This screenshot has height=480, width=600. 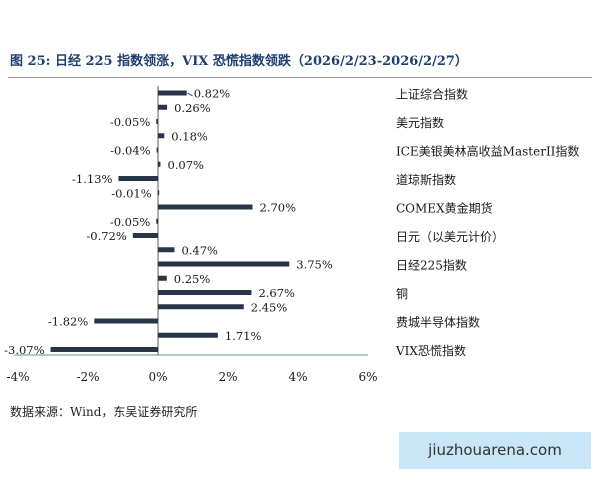 What do you see at coordinates (131, 193) in the screenshot?
I see `value-label-4-2: -0.01%` at bounding box center [131, 193].